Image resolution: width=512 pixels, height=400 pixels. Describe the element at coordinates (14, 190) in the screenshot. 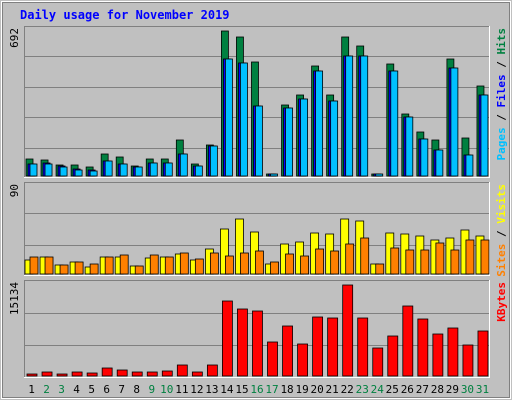

I see `y-max-label: 90` at that location.